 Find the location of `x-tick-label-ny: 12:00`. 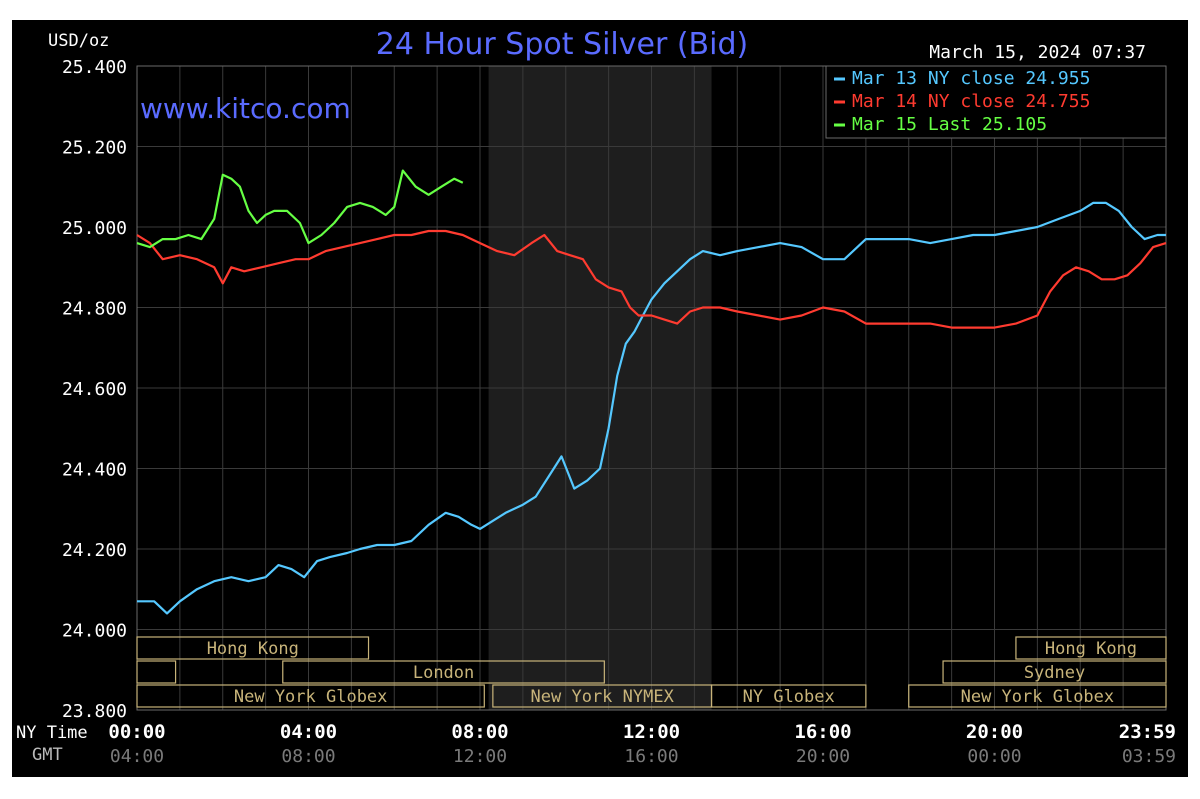

x-tick-label-ny: 12:00 is located at coordinates (651, 732).